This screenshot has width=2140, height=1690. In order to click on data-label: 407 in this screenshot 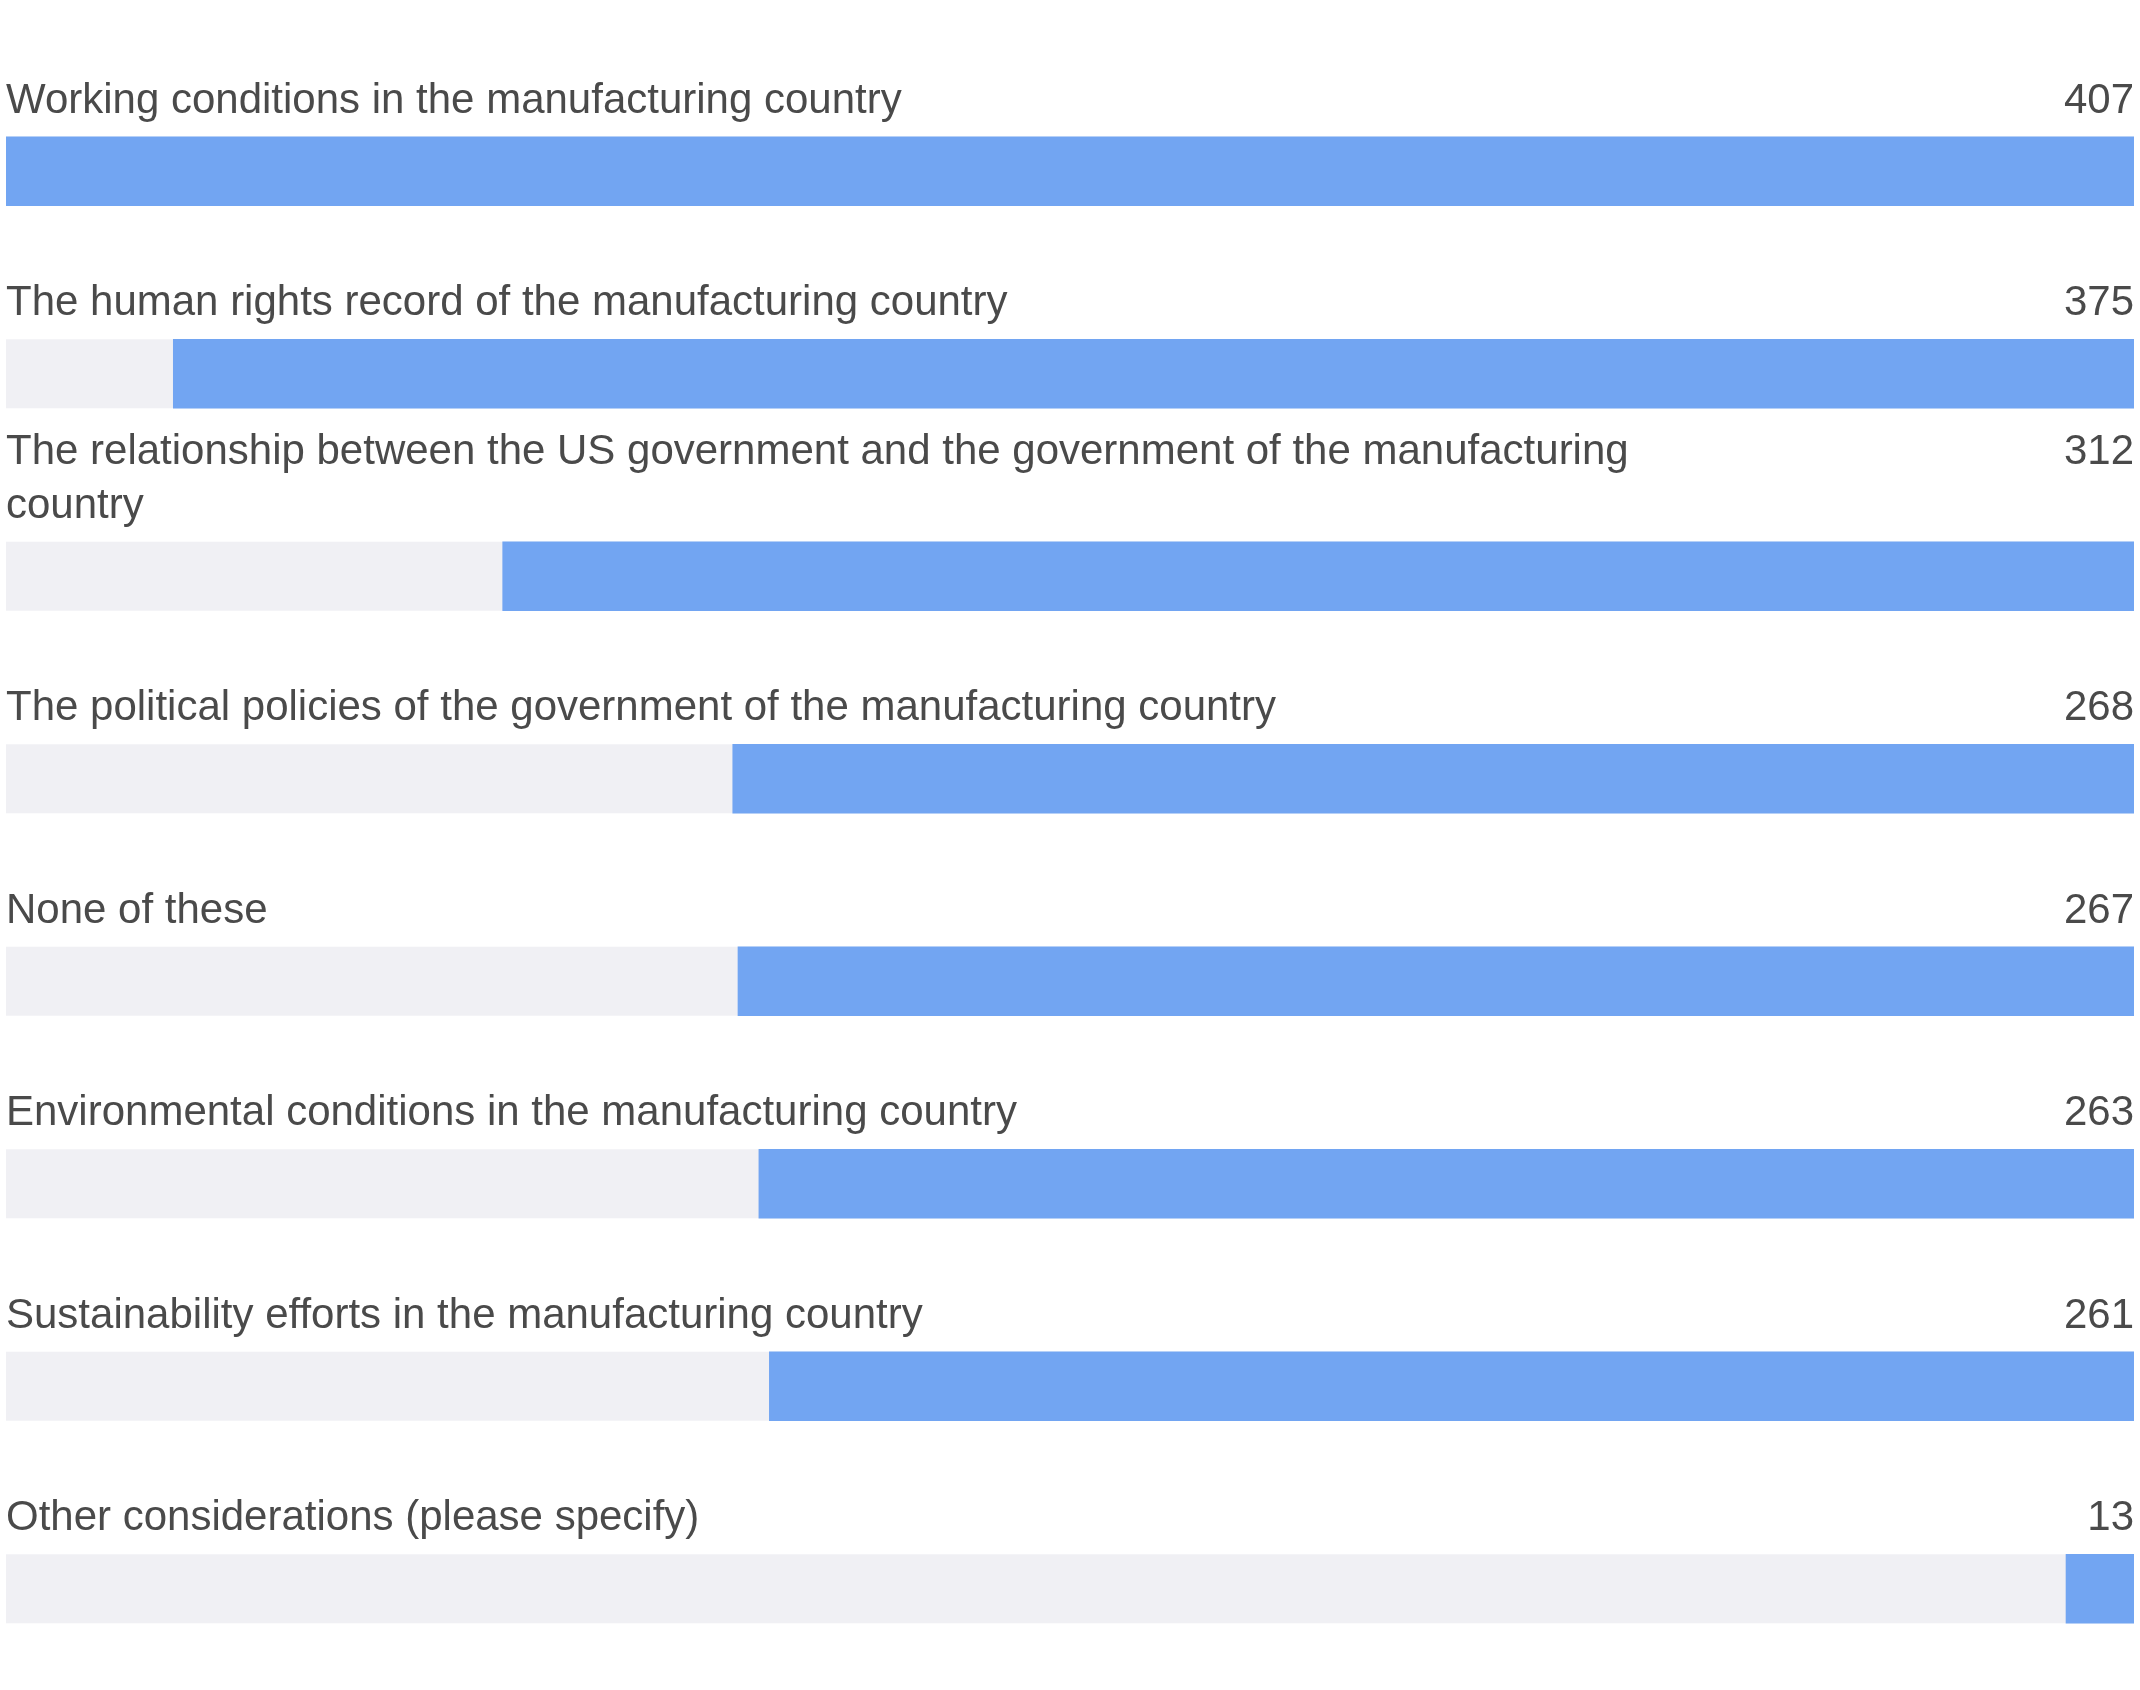, I will do `click(2098, 98)`.